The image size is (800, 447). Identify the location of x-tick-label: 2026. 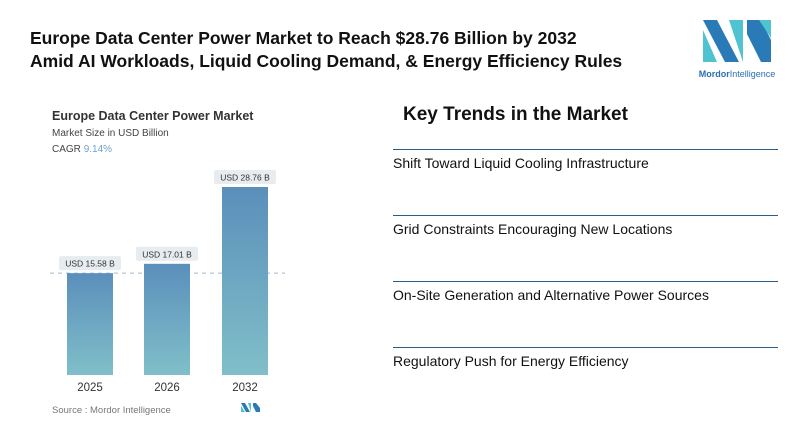
(167, 388).